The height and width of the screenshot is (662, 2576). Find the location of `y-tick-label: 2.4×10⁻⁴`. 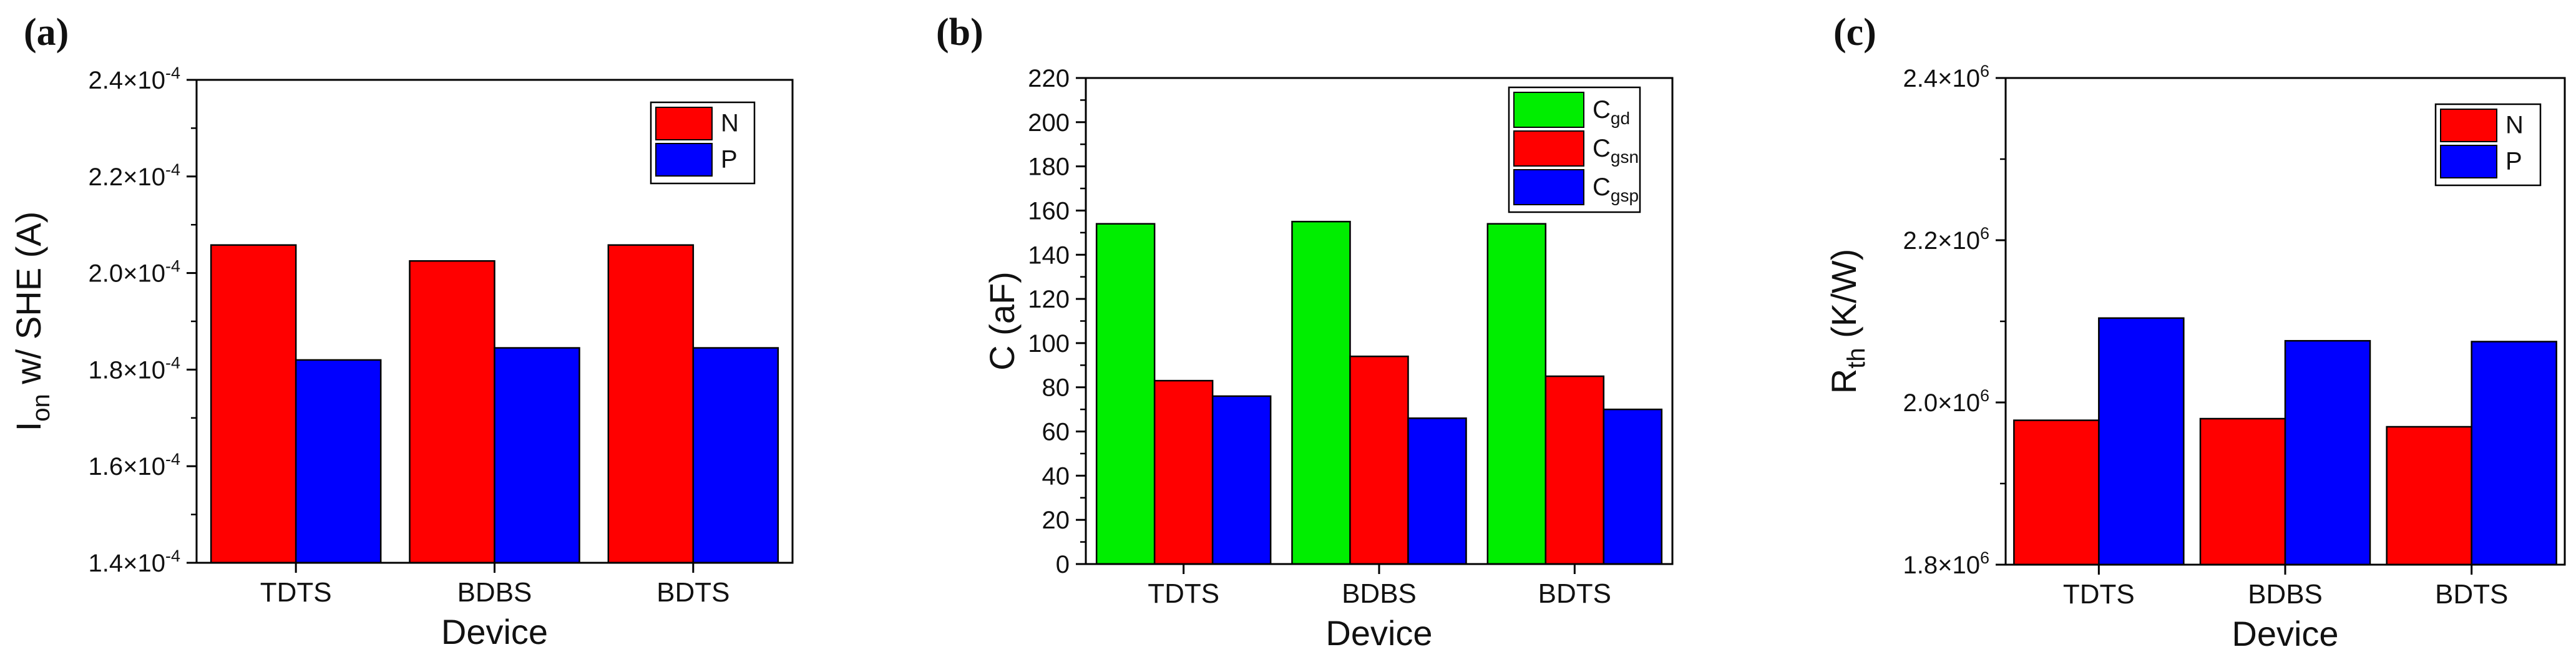

y-tick-label: 2.4×10⁻⁴ is located at coordinates (134, 79).